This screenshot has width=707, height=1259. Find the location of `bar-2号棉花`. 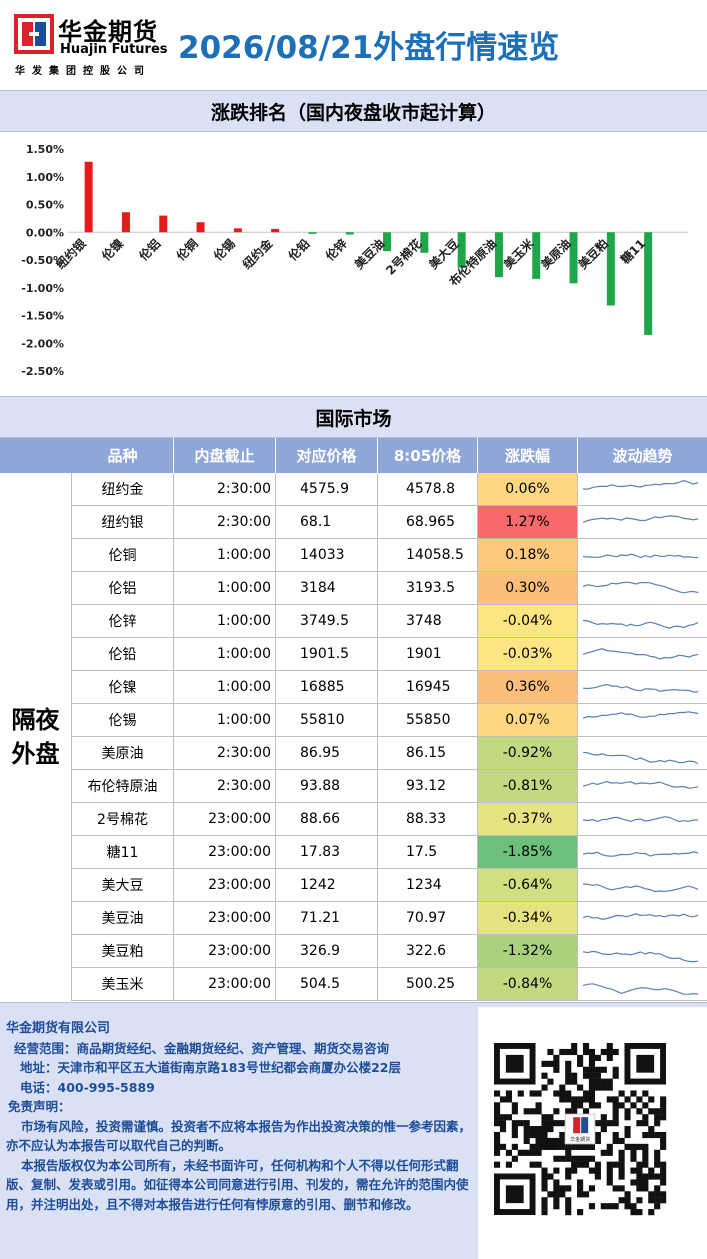

bar-2号棉花 is located at coordinates (424, 242).